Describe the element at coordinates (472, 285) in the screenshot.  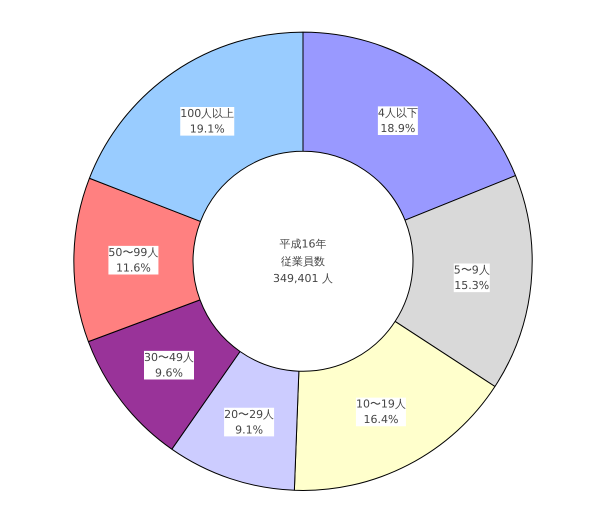
I see `data-label: 15.3%` at that location.